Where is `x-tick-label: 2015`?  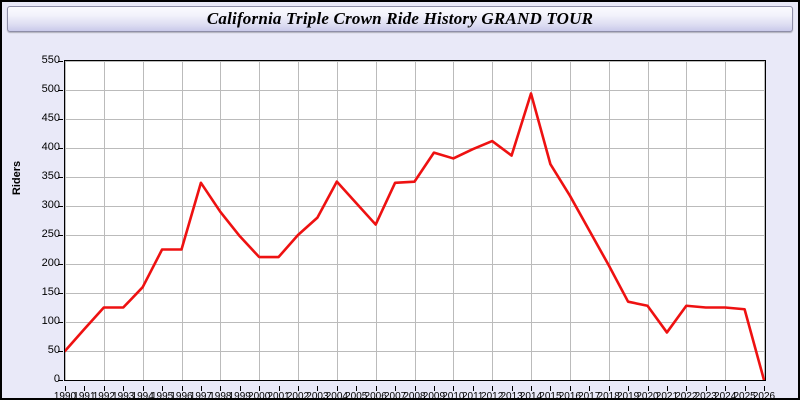 x-tick-label: 2015 is located at coordinates (550, 396).